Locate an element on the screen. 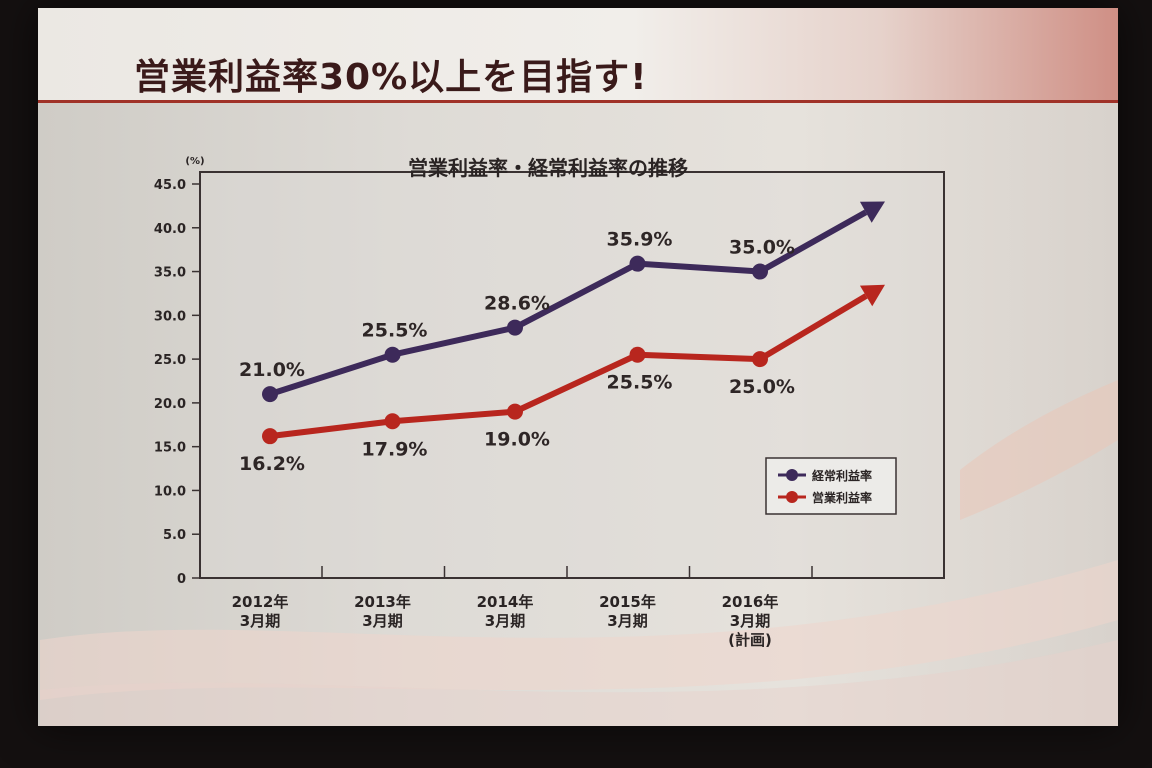 This screenshot has width=1152, height=768. y-tick-label: 35.0 is located at coordinates (170, 273).